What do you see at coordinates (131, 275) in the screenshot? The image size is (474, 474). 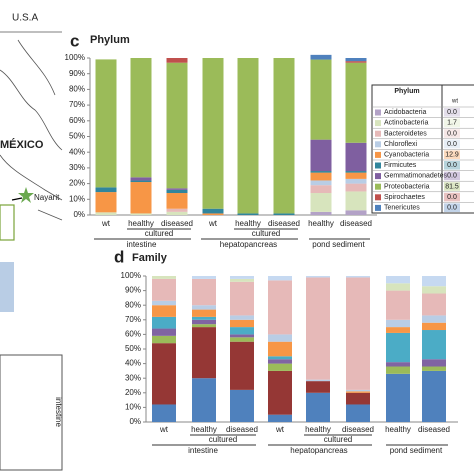 I see `y-tick-label: 100%` at bounding box center [131, 275].